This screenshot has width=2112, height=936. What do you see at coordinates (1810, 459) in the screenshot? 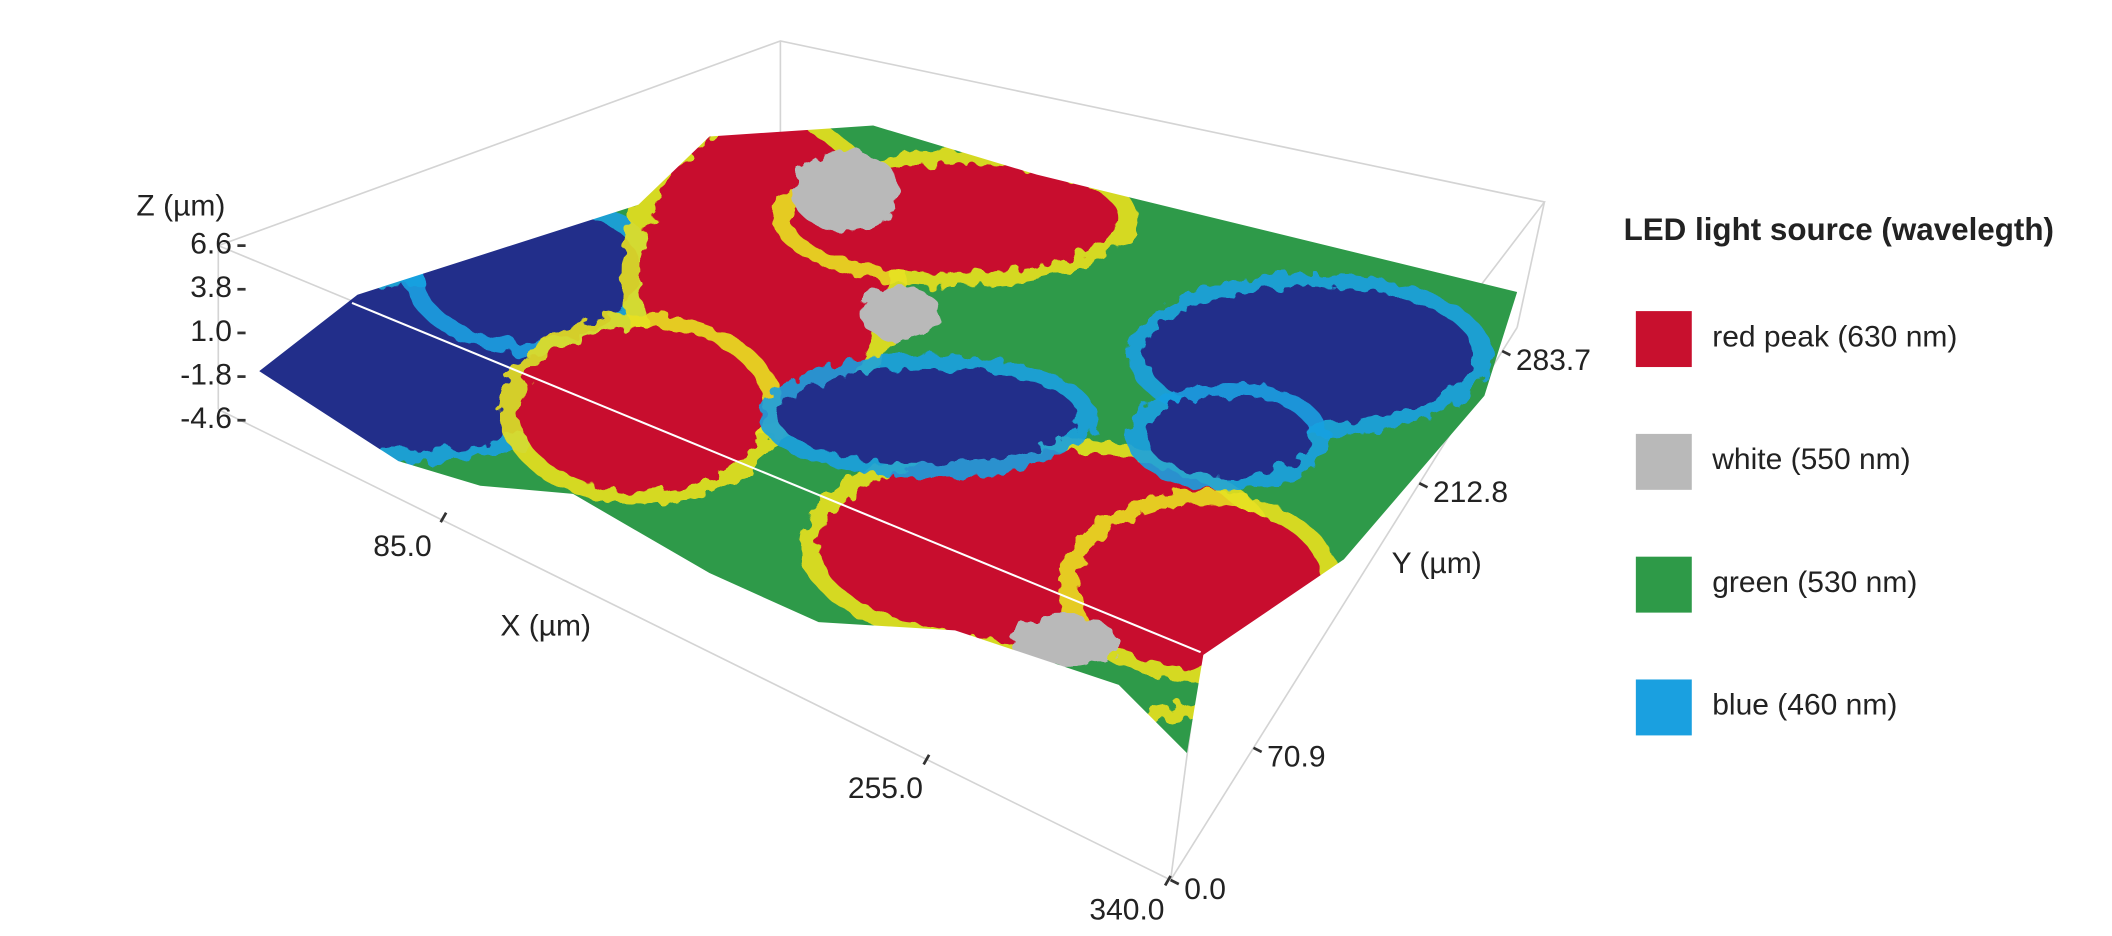
I see `legend-label: white (550 nm)` at bounding box center [1810, 459].